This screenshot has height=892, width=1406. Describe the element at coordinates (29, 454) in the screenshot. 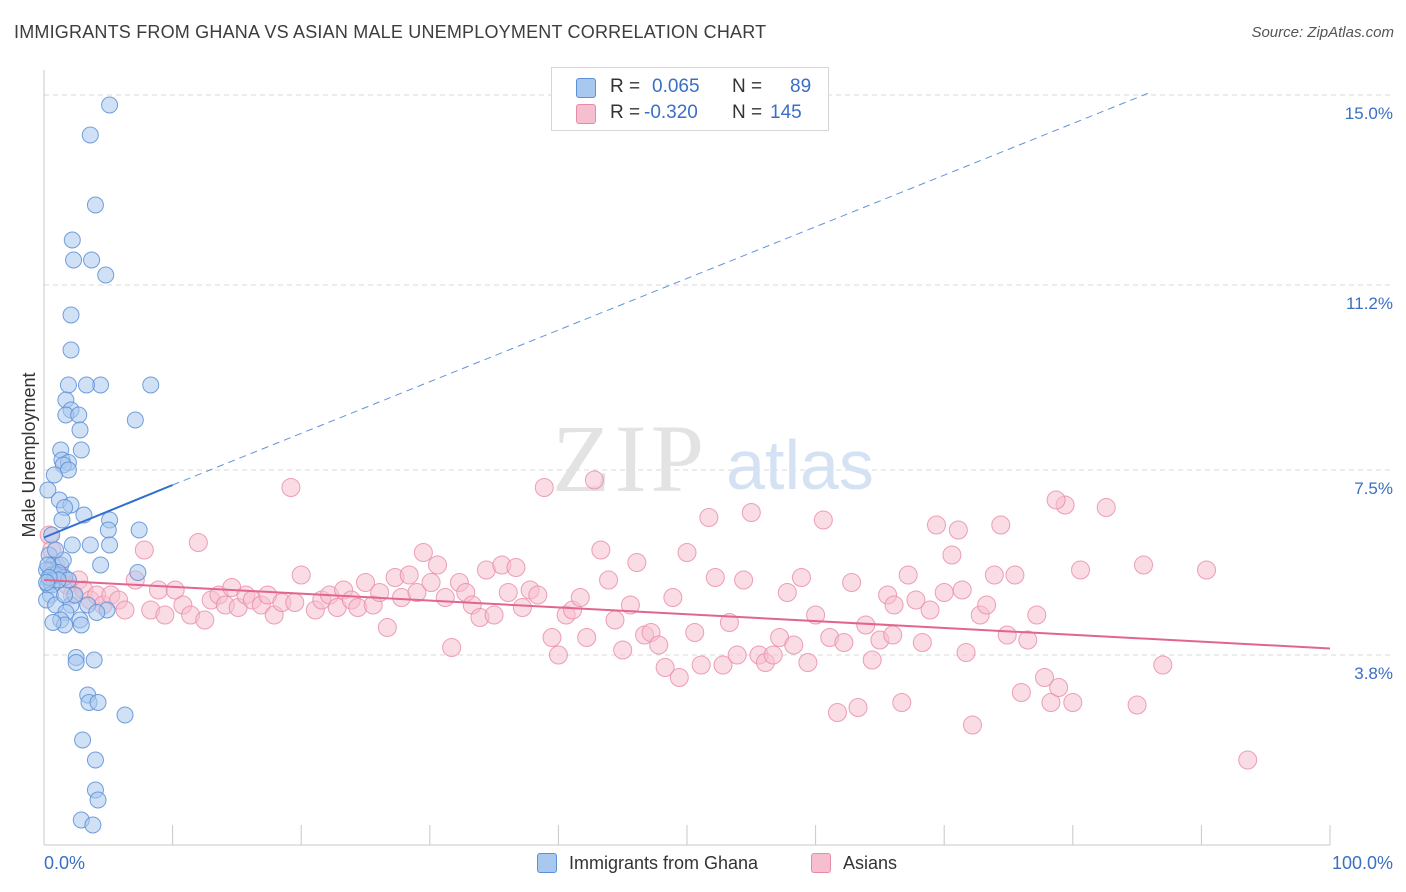

I see `y-axis-label: Male Unemployment` at that location.